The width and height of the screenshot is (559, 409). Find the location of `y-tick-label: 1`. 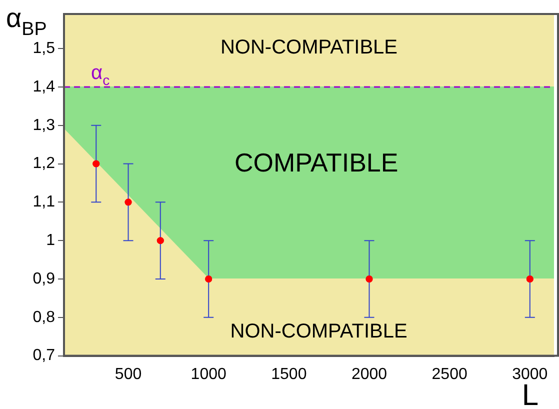

y-tick-label: 1 is located at coordinates (51, 240).